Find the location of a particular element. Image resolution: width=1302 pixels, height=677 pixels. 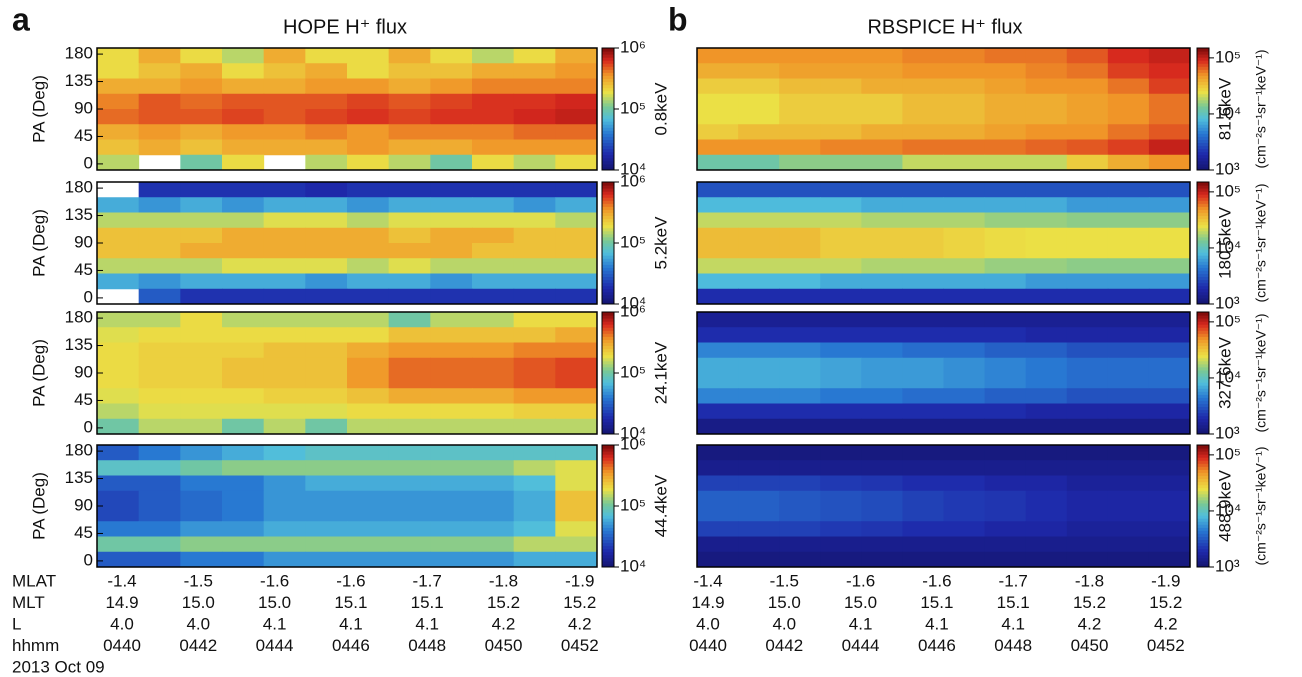

chart-title: RBSPICE H⁺ flux is located at coordinates (944, 27).